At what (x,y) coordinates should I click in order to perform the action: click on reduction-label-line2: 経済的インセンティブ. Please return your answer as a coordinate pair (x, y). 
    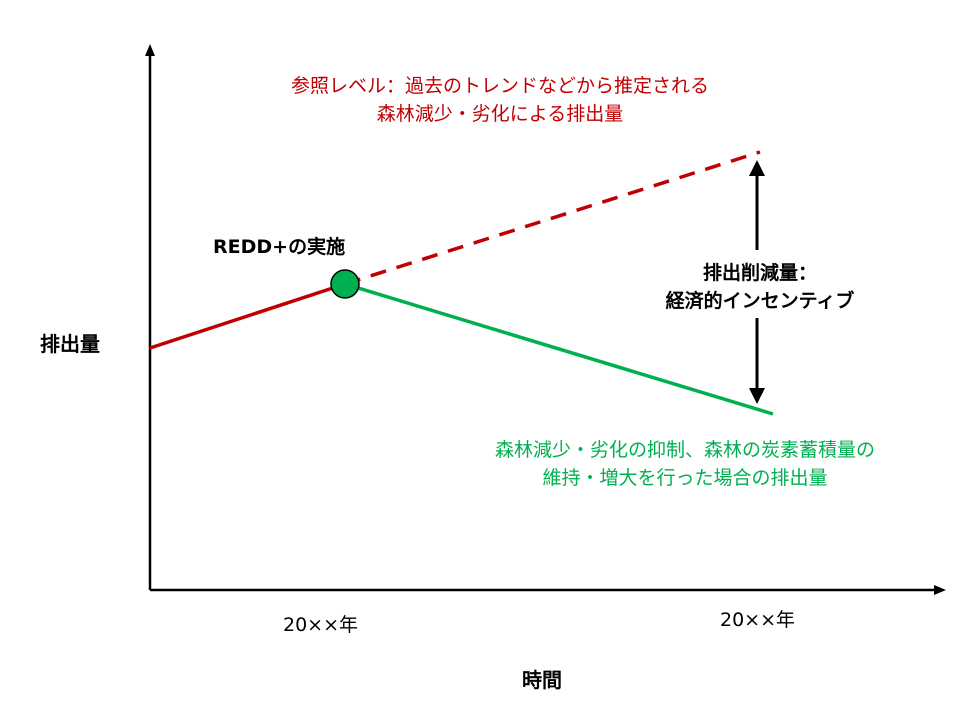
    Looking at the image, I should click on (760, 301).